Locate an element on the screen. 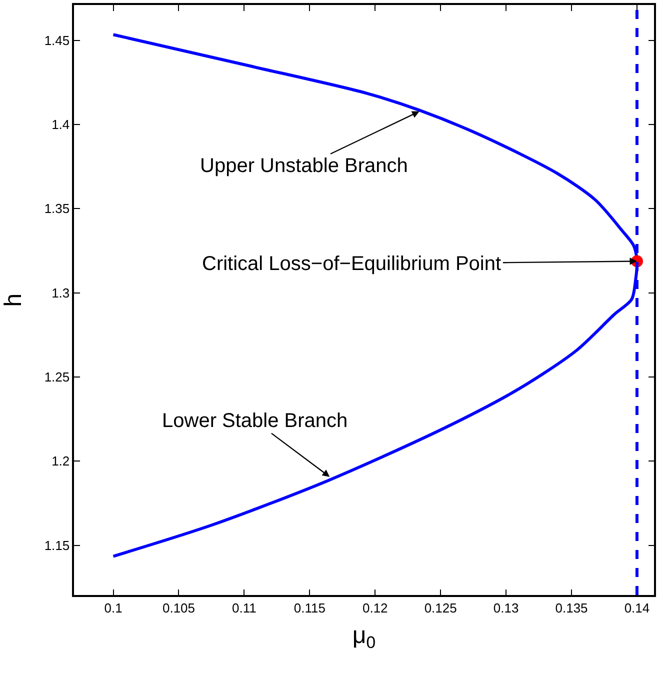  y-tick-label: 1.45 is located at coordinates (57, 40).